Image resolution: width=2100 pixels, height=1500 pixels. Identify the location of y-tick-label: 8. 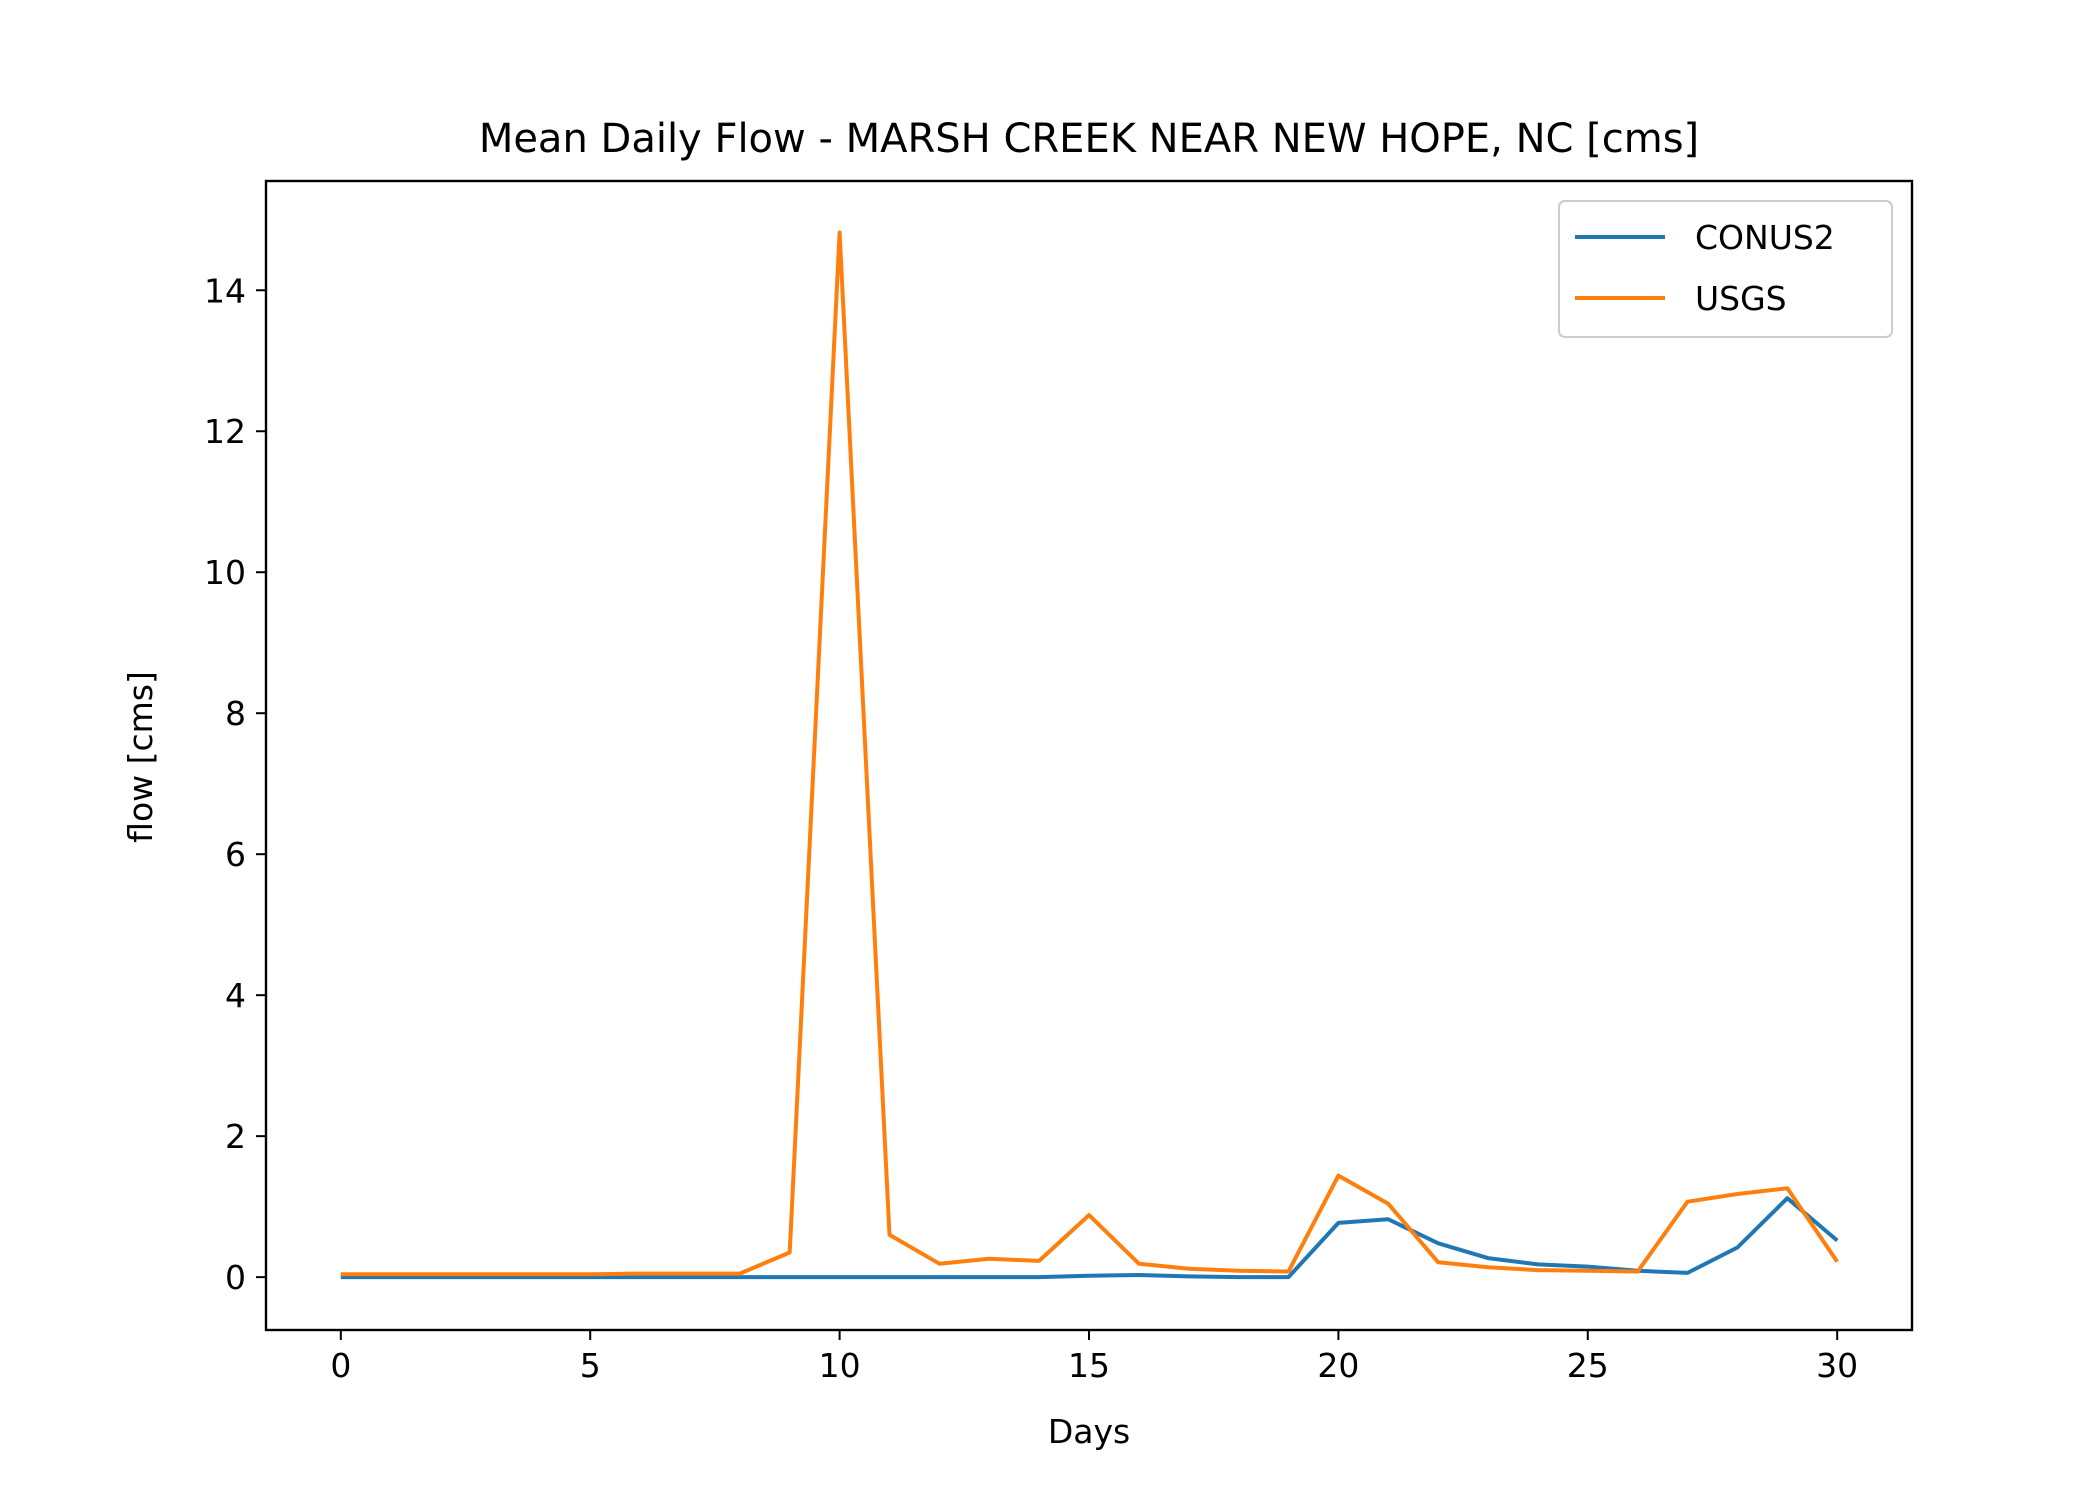
(235, 713).